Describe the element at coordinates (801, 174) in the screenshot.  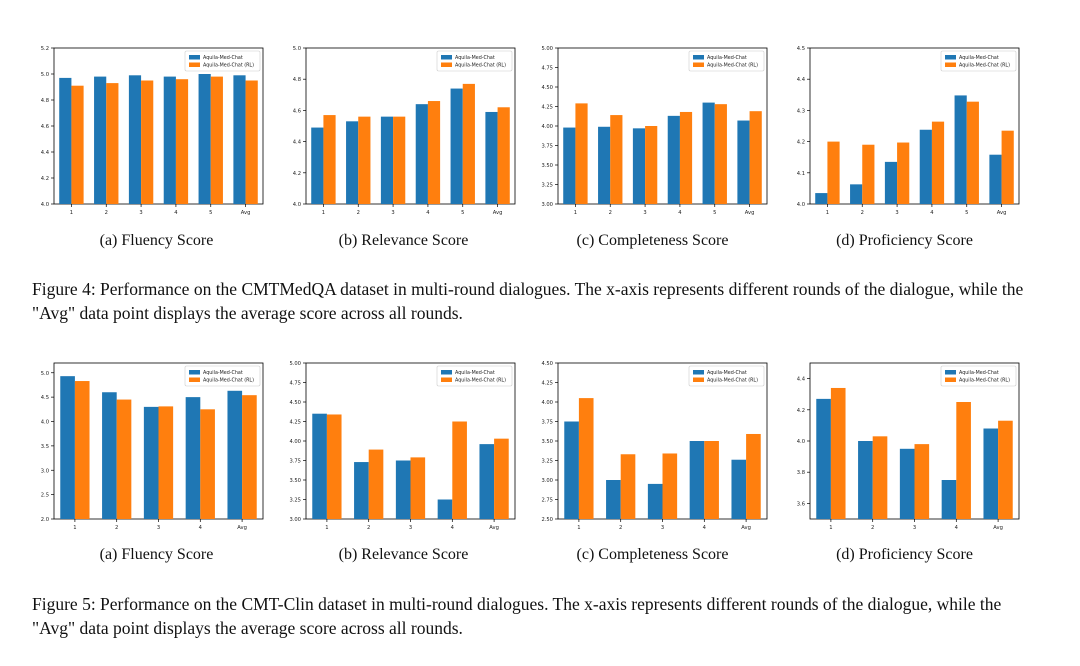
I see `y-tick-label: 4.1` at that location.